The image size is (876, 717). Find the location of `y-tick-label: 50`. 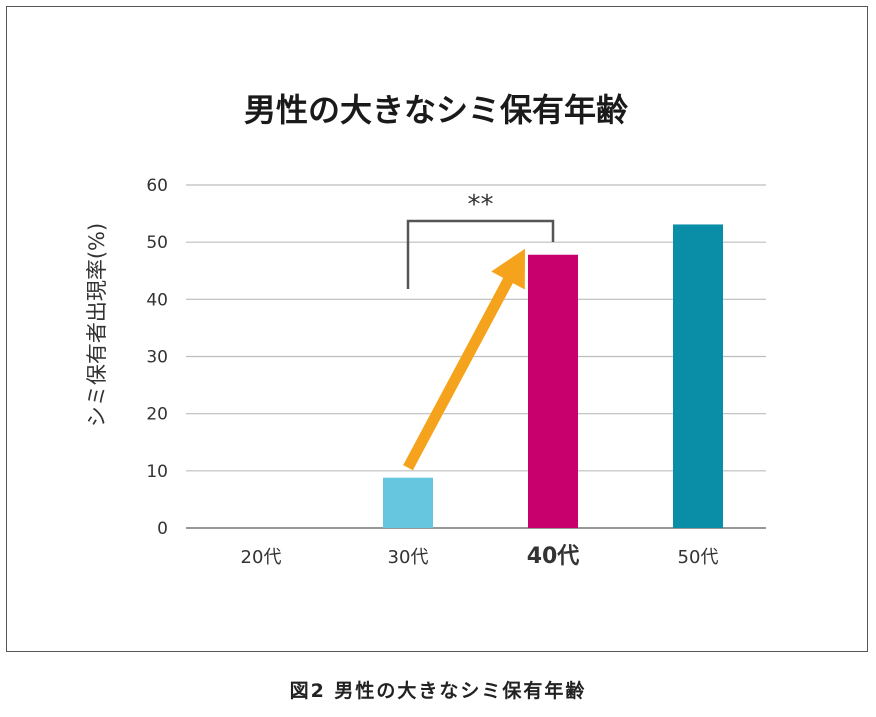

y-tick-label: 50 is located at coordinates (157, 243).